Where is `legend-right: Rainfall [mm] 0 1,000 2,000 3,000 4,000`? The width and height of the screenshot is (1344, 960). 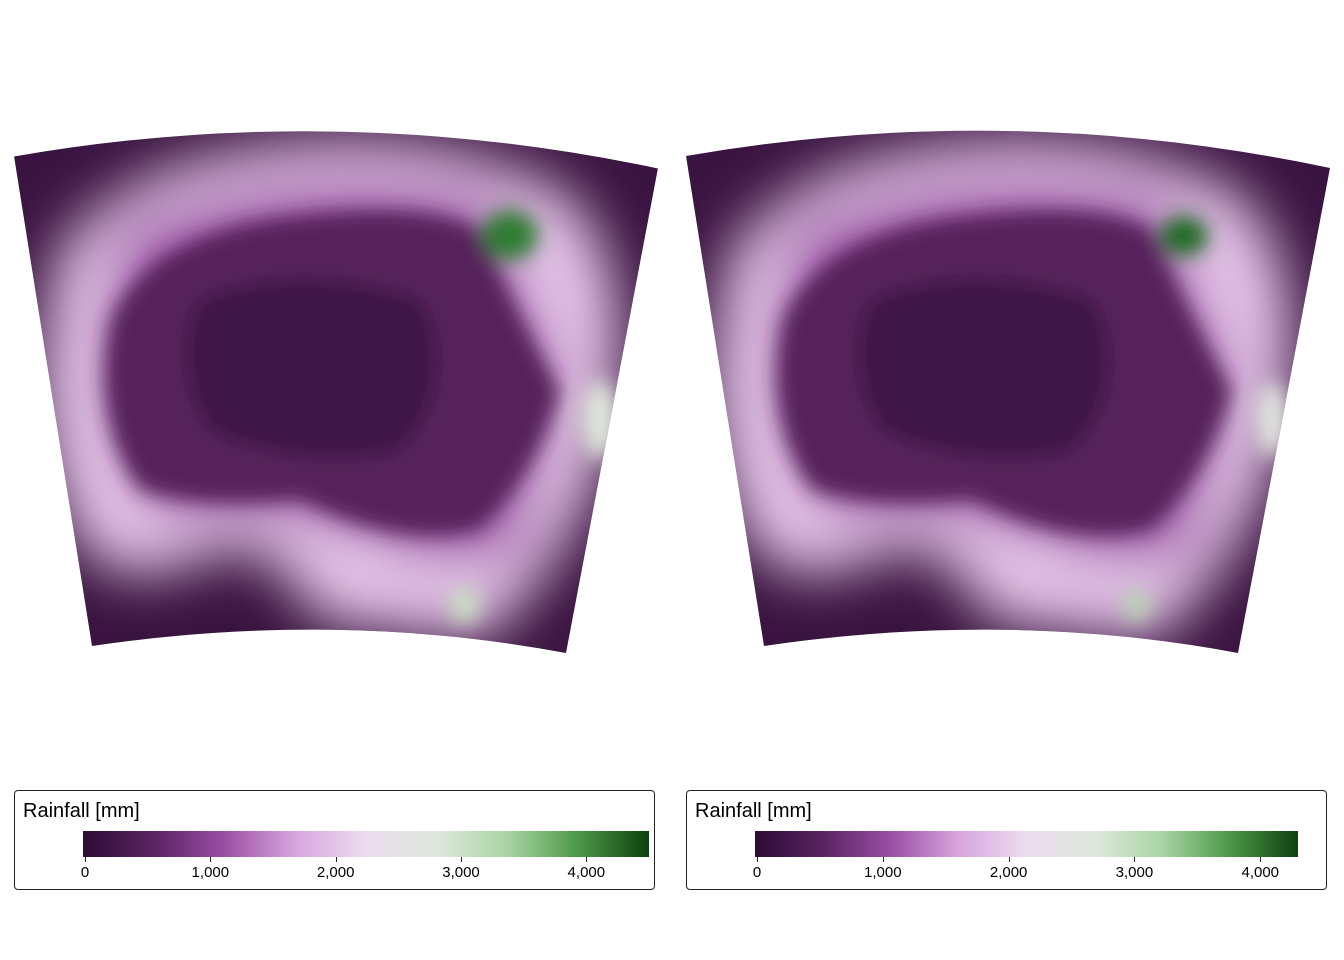 legend-right: Rainfall [mm] 0 1,000 2,000 3,000 4,000 is located at coordinates (1006, 840).